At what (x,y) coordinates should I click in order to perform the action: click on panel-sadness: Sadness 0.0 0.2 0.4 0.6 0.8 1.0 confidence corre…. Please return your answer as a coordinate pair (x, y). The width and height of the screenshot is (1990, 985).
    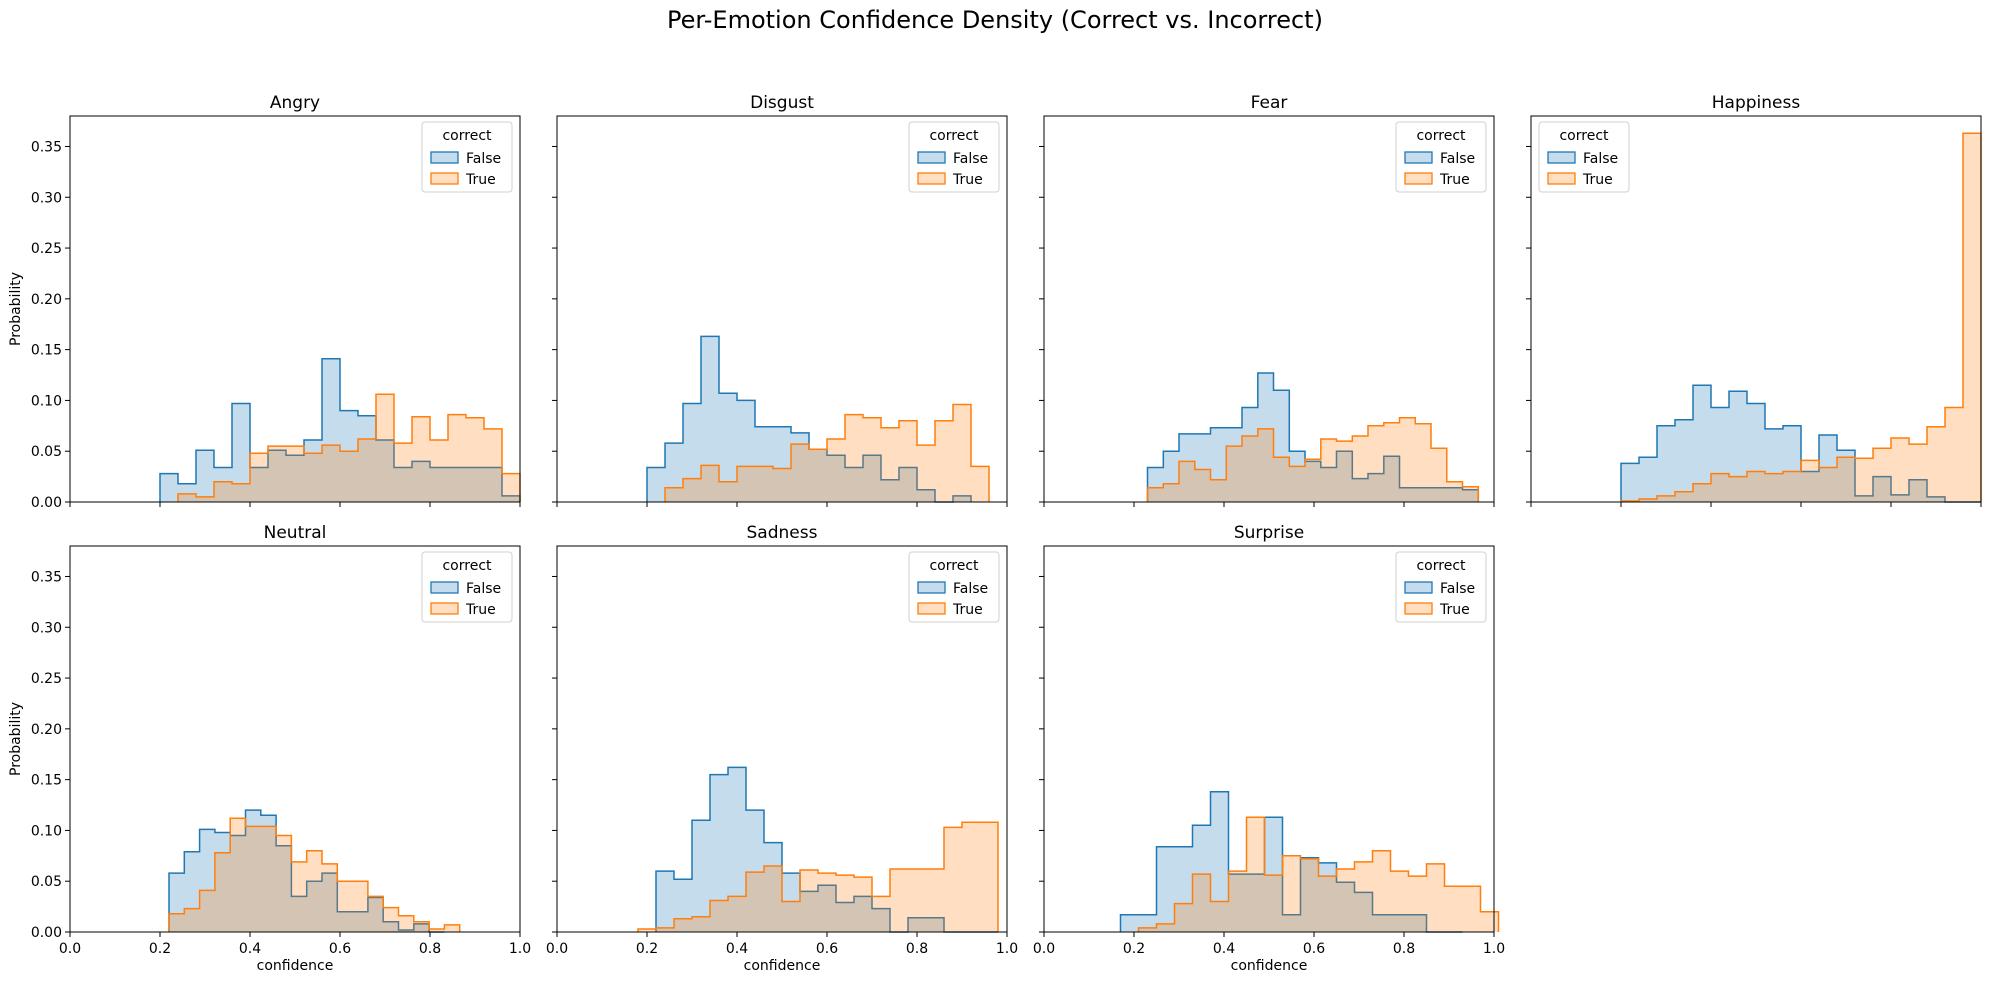
    Looking at the image, I should click on (782, 748).